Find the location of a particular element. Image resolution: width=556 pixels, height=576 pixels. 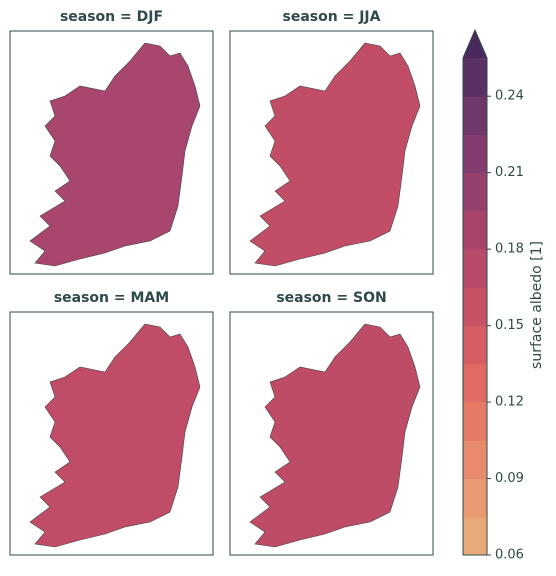

panel-title: season = SON is located at coordinates (331, 298).